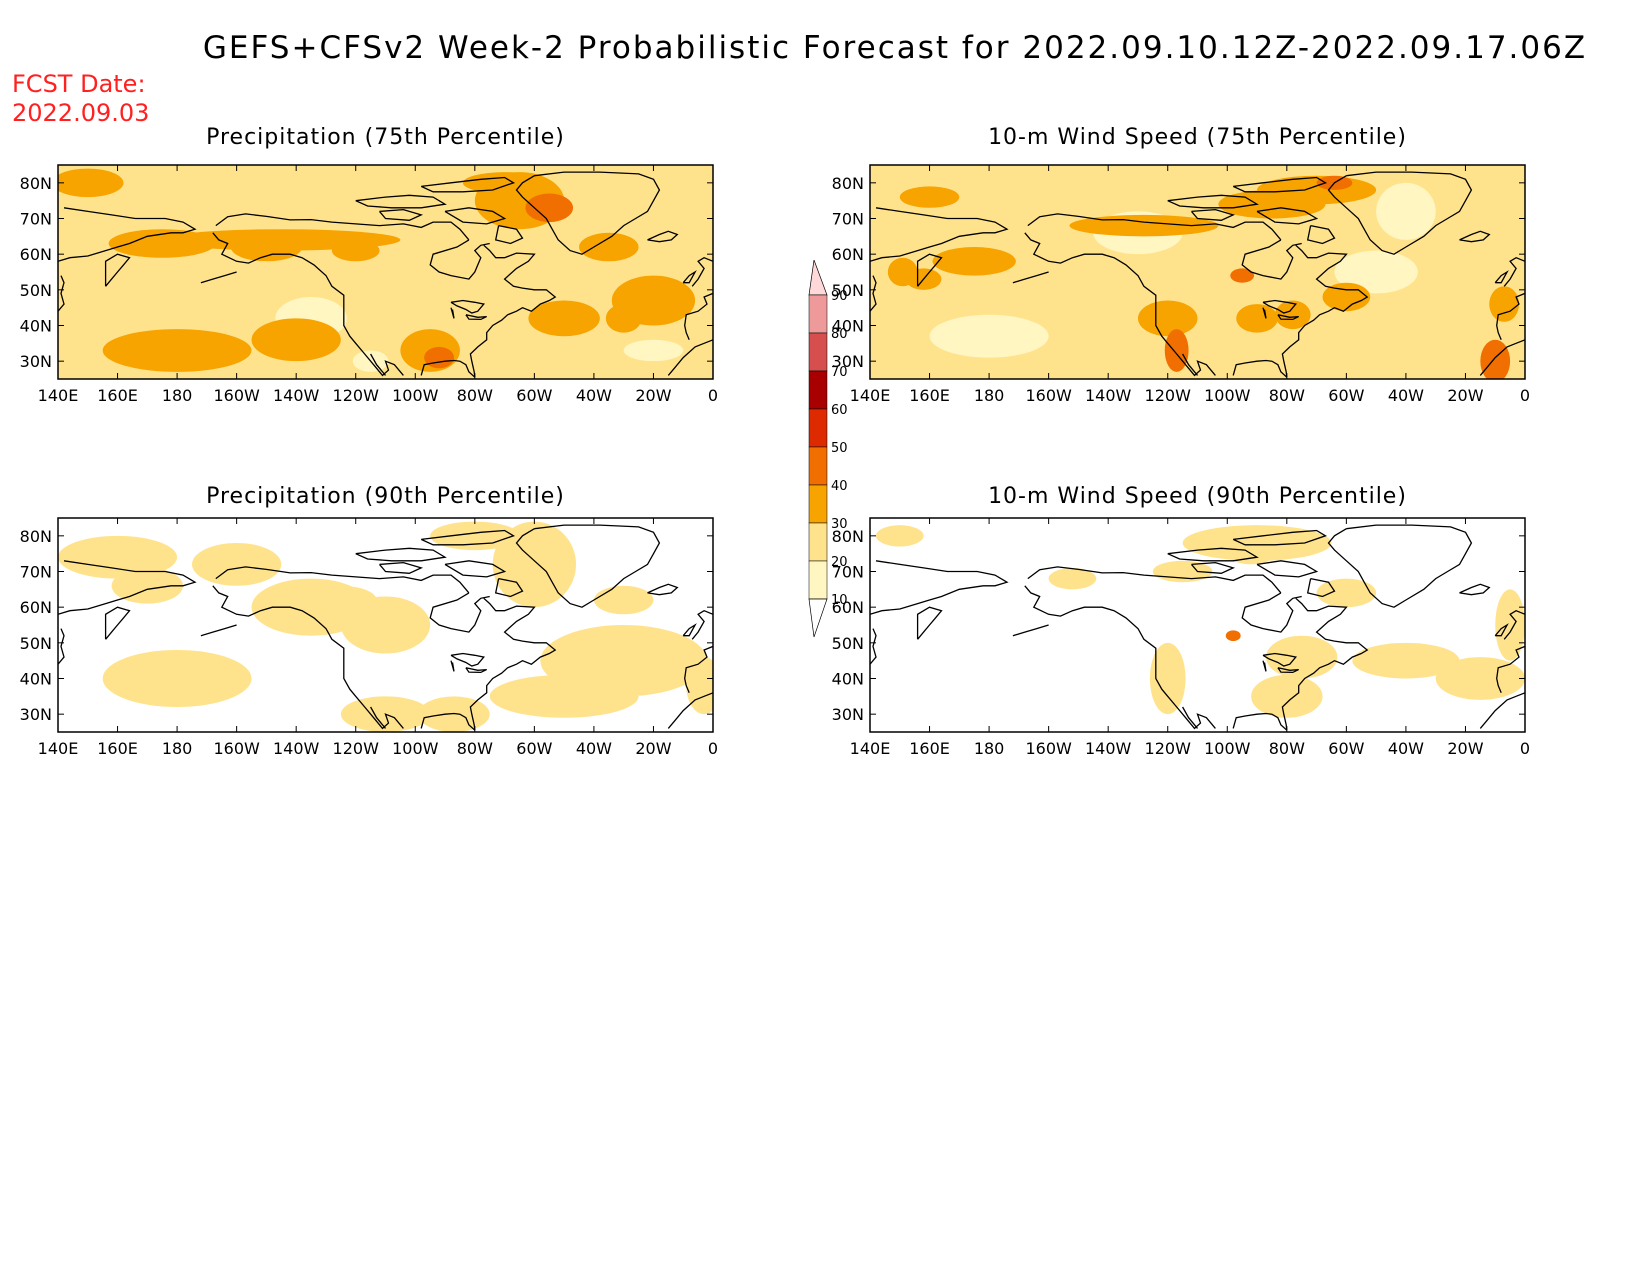  I want to click on lat-label: 80N, so click(848, 536).